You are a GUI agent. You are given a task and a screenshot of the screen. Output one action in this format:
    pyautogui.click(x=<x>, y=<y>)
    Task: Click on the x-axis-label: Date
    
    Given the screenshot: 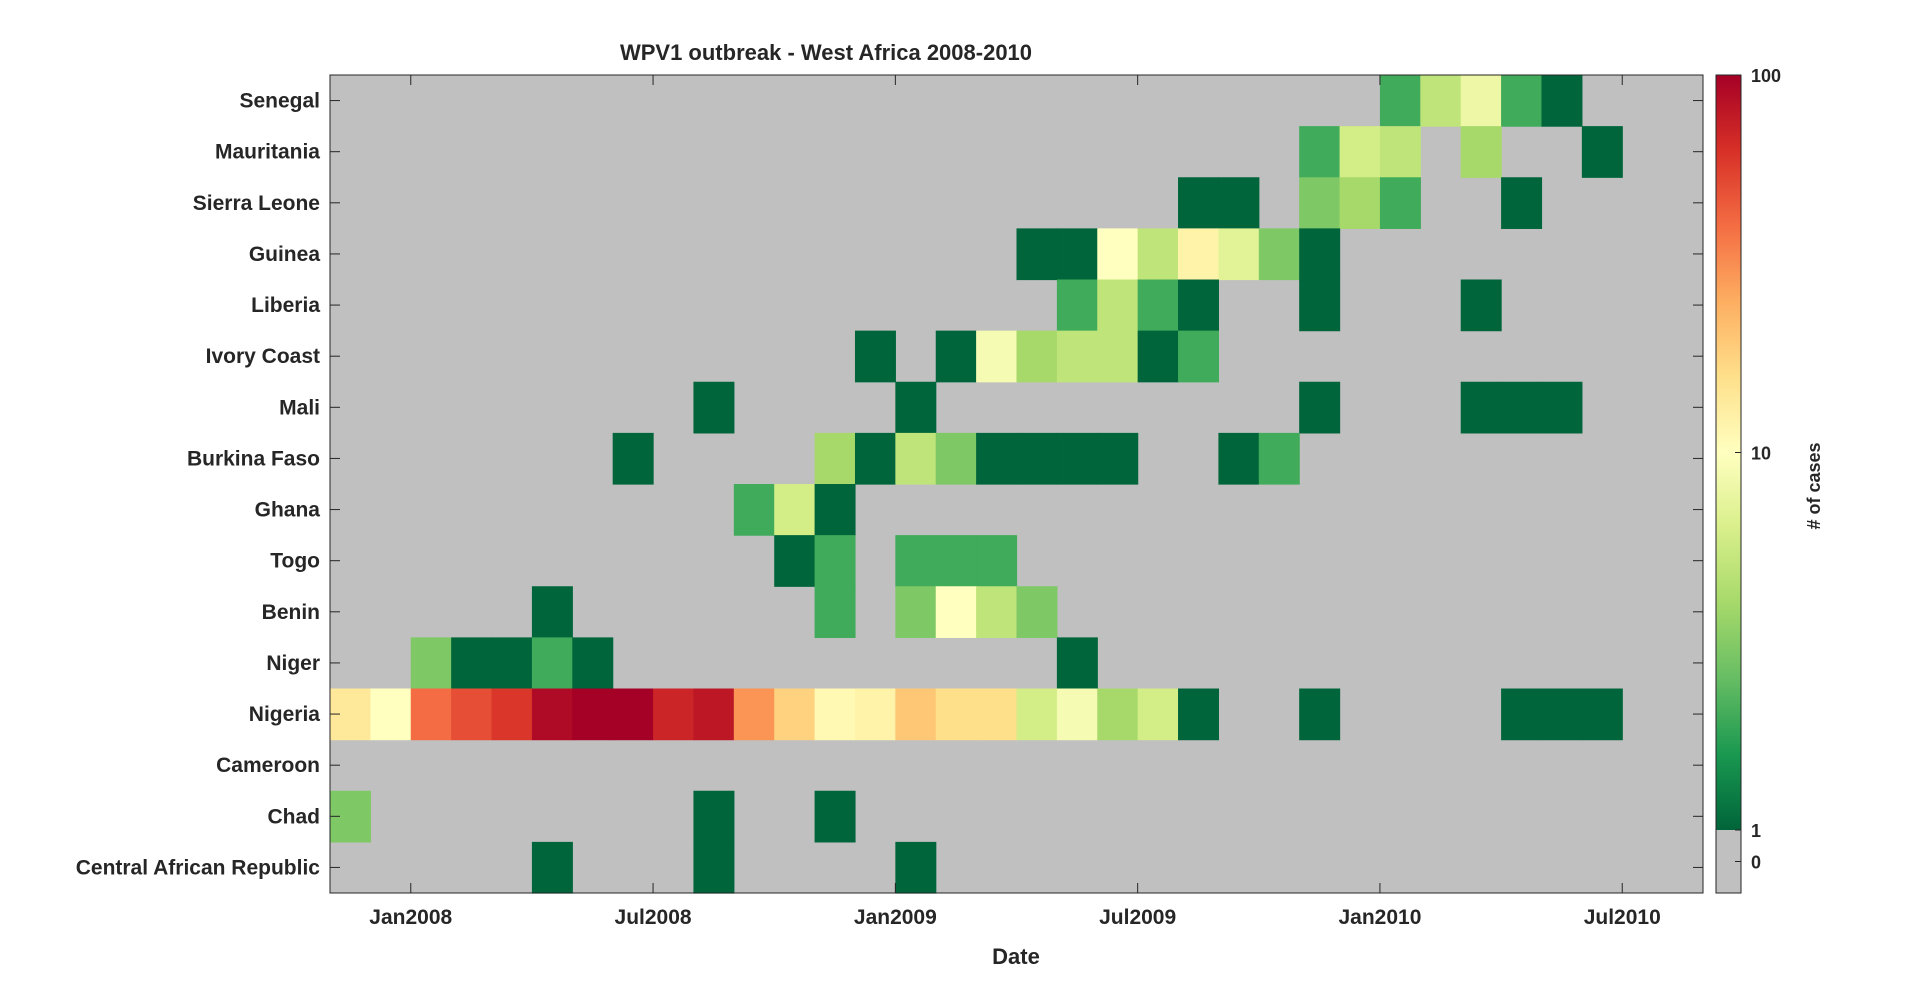 What is the action you would take?
    pyautogui.click(x=1016, y=956)
    